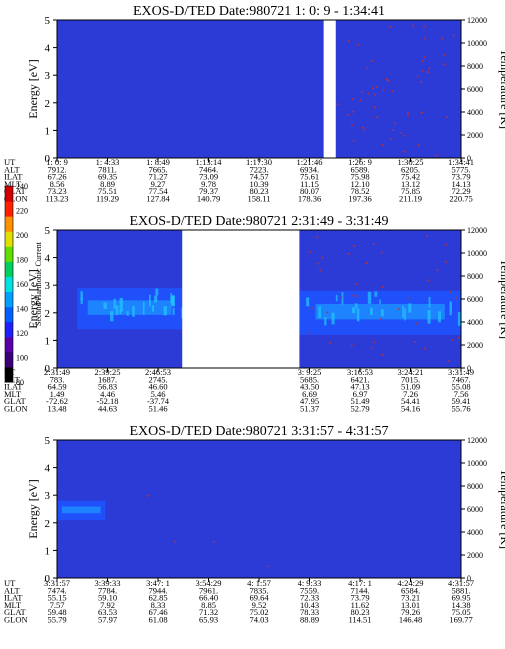 This screenshot has height=649, width=505. I want to click on panel-title: EXOS-D/TED Date:980721 2:31:49 - 3:31:49, so click(259, 221).